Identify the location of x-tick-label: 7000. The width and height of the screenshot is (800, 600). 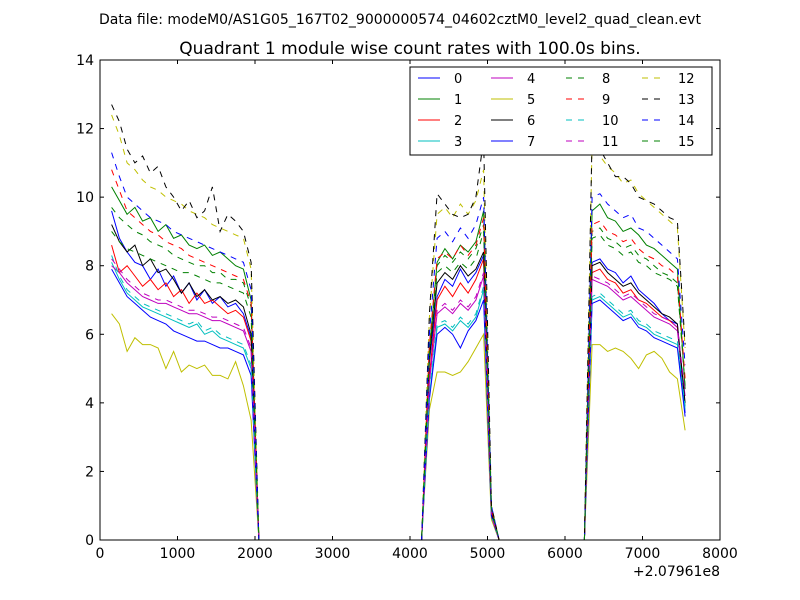
(643, 554).